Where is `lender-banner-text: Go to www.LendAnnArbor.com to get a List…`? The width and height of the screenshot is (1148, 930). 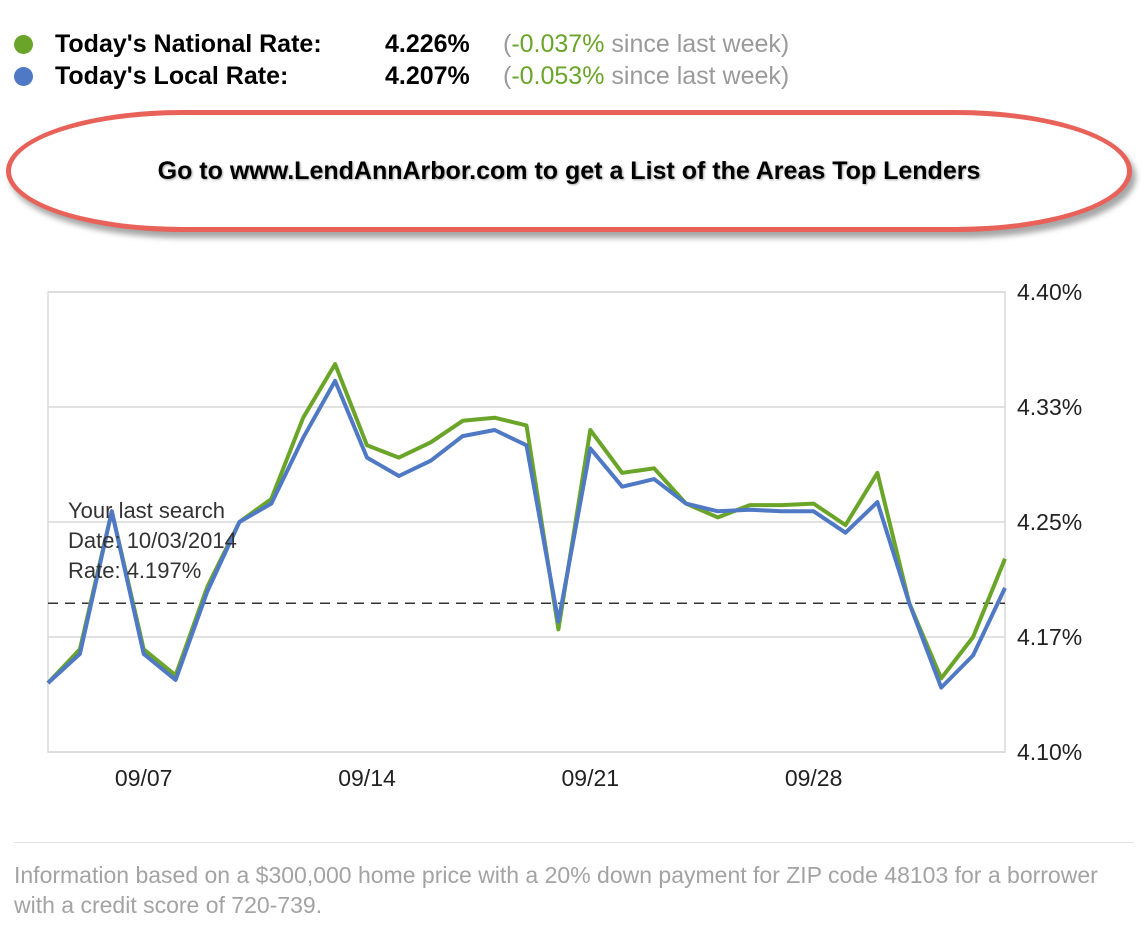 lender-banner-text: Go to www.LendAnnArbor.com to get a List… is located at coordinates (569, 170).